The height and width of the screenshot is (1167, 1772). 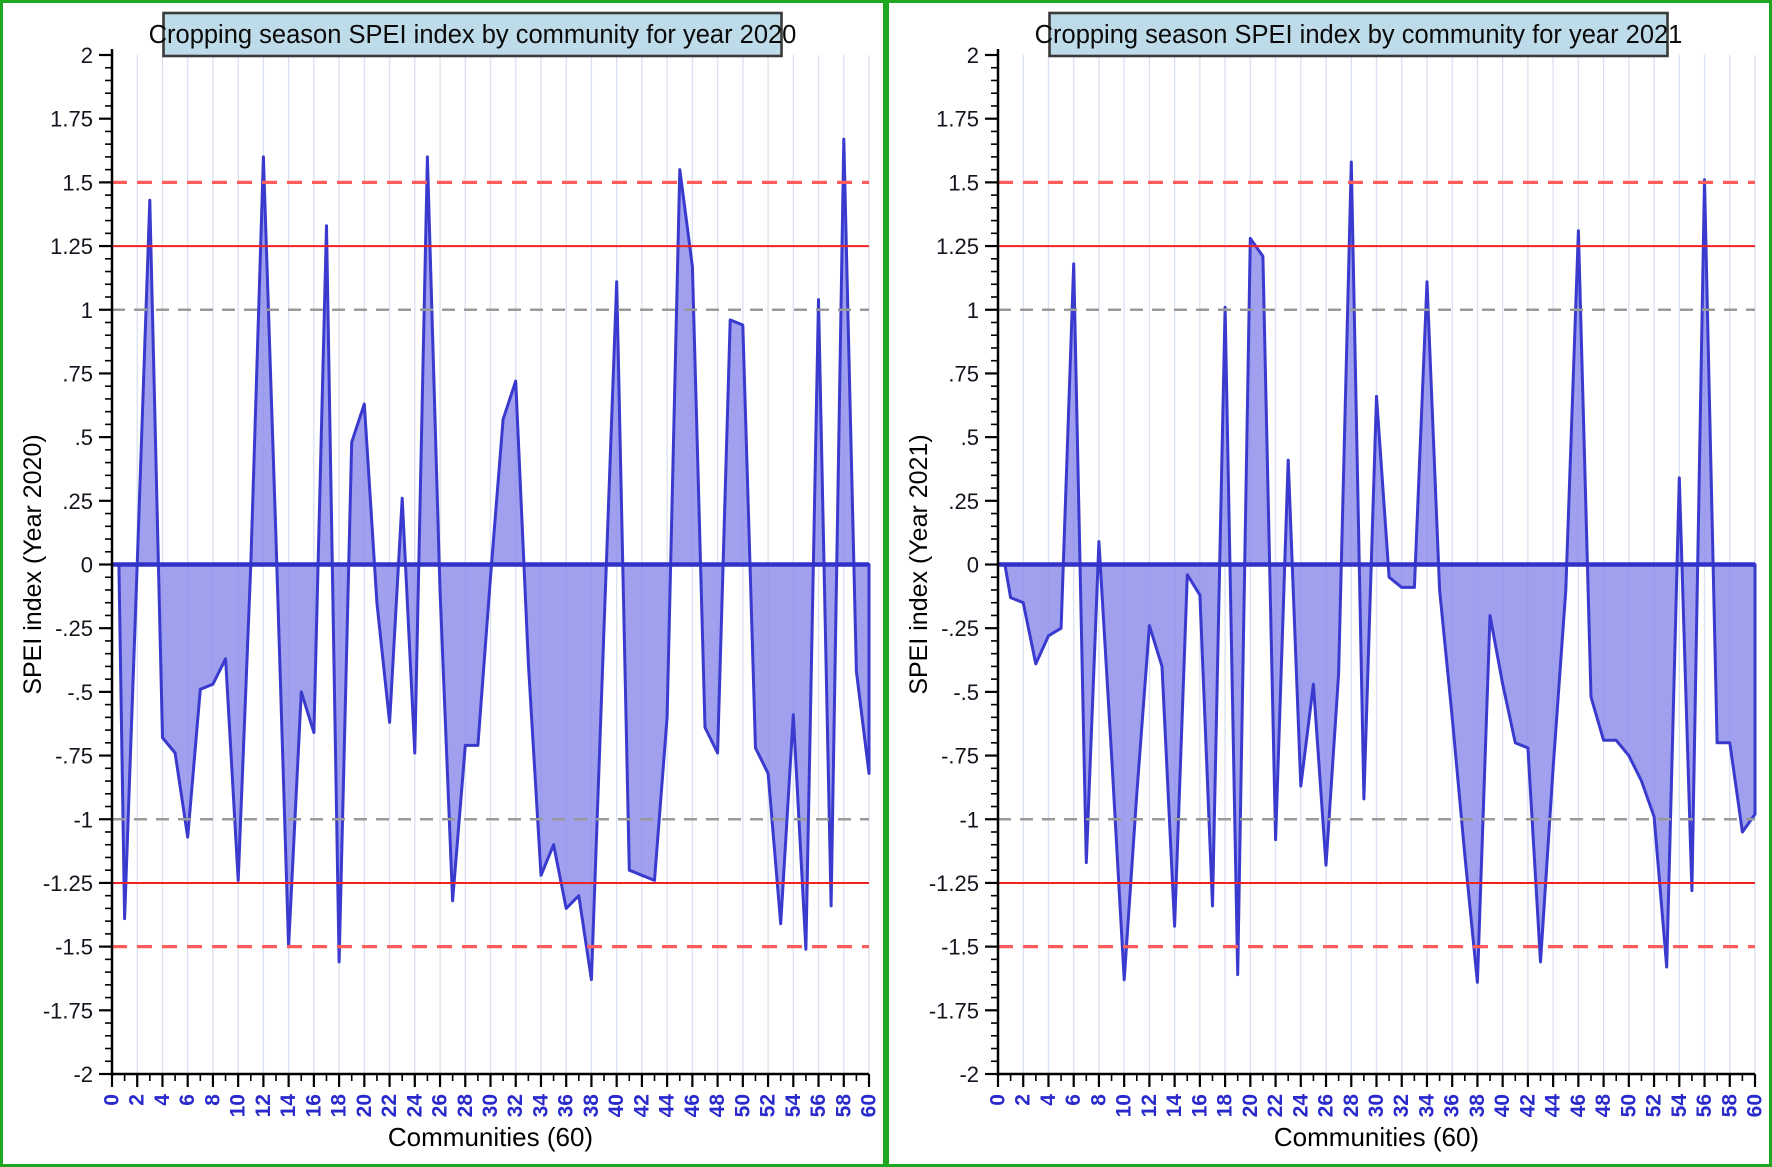 I want to click on y-axis-title: SPEI index (Year 2021), so click(x=919, y=564).